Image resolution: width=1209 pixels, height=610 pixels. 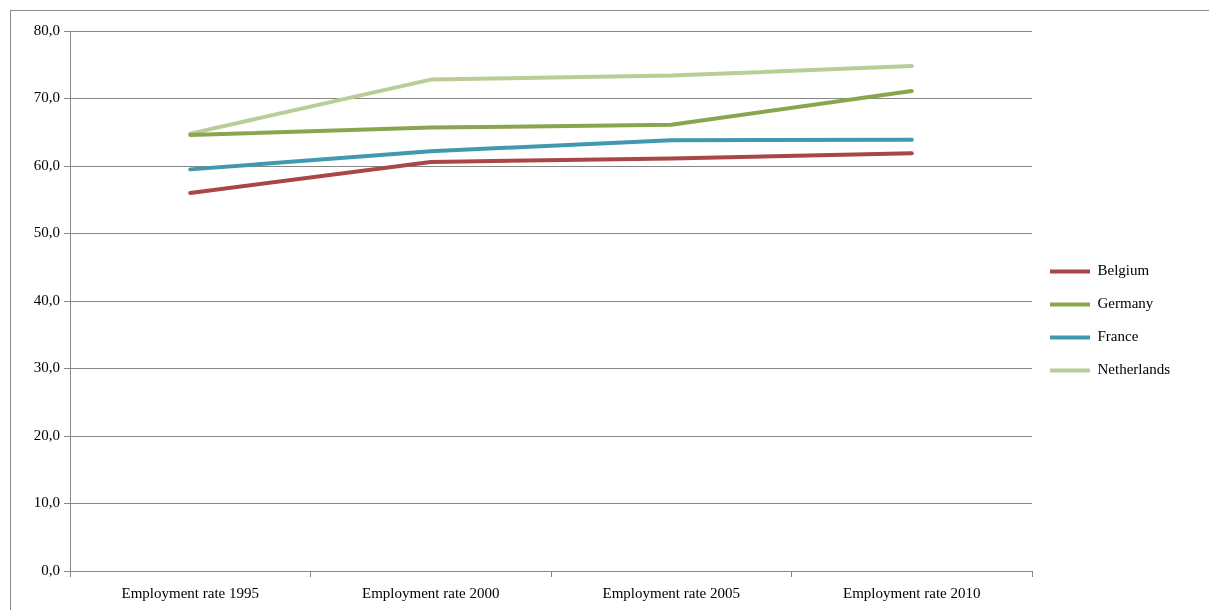 I want to click on x-tick-label: Employment rate 2010, so click(x=912, y=592).